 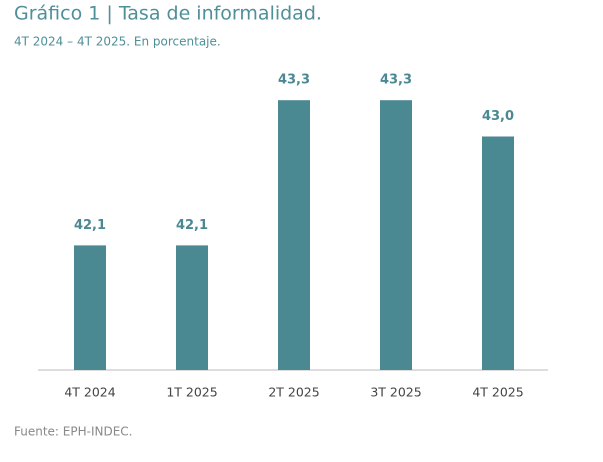 I want to click on x-tick-label: 3T 2025, so click(x=395, y=392).